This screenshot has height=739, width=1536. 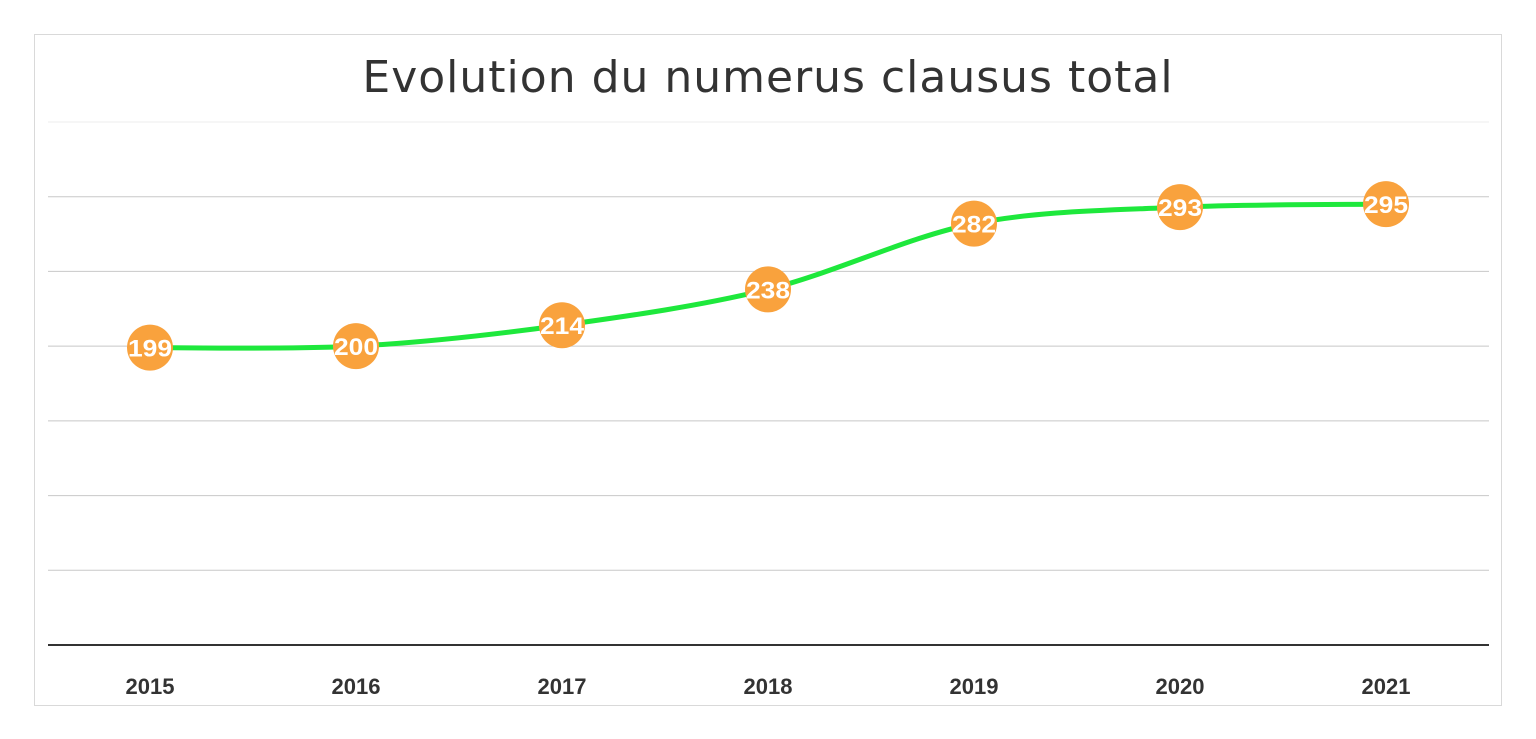 I want to click on x-tick-label: 2015, so click(x=150, y=686).